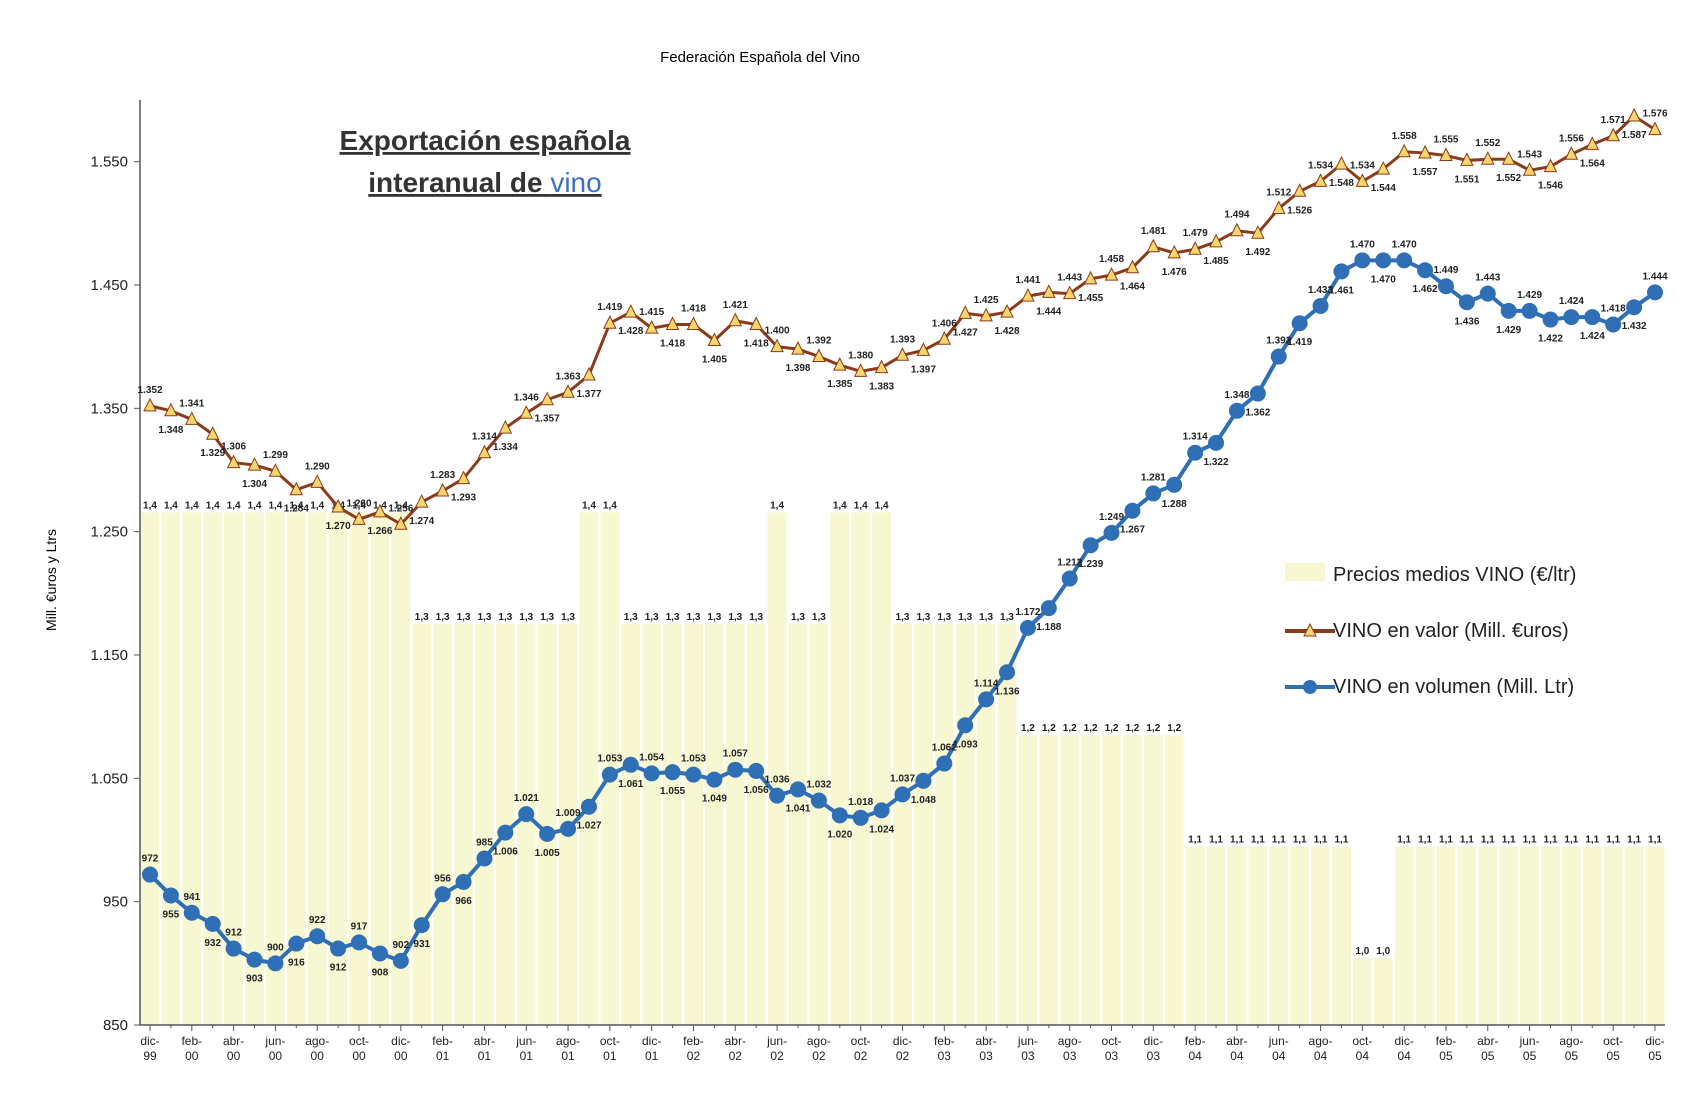 The image size is (1686, 1117). Describe the element at coordinates (1451, 631) in the screenshot. I see `legend-label: VINO en valor (Mill. €uros)` at that location.